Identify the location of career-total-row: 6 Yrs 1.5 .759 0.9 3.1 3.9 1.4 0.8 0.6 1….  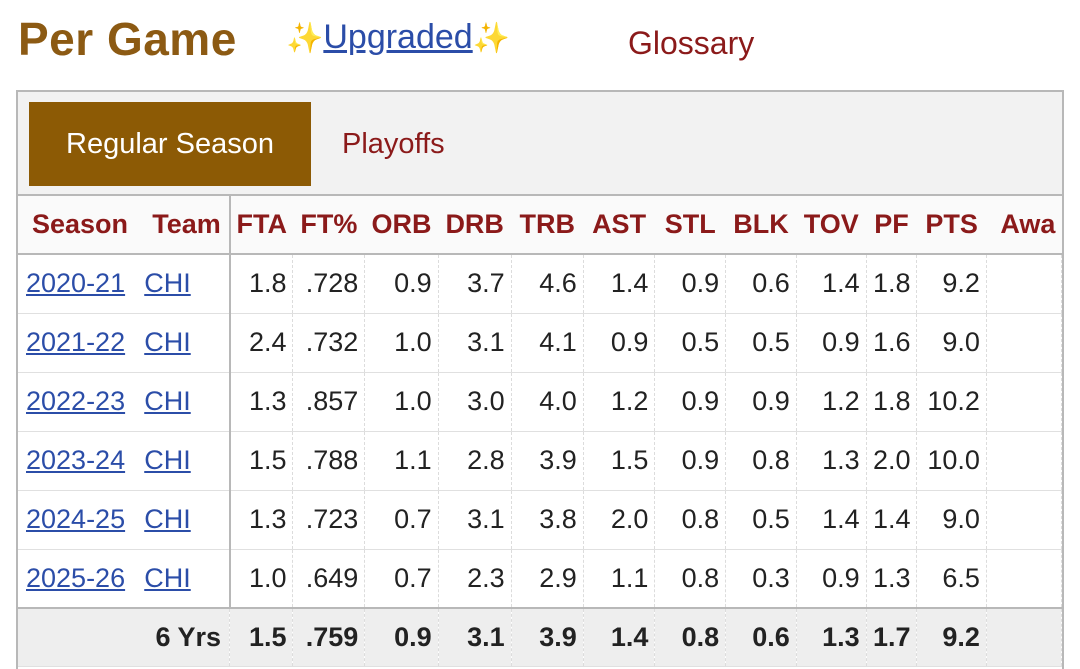
(540, 637).